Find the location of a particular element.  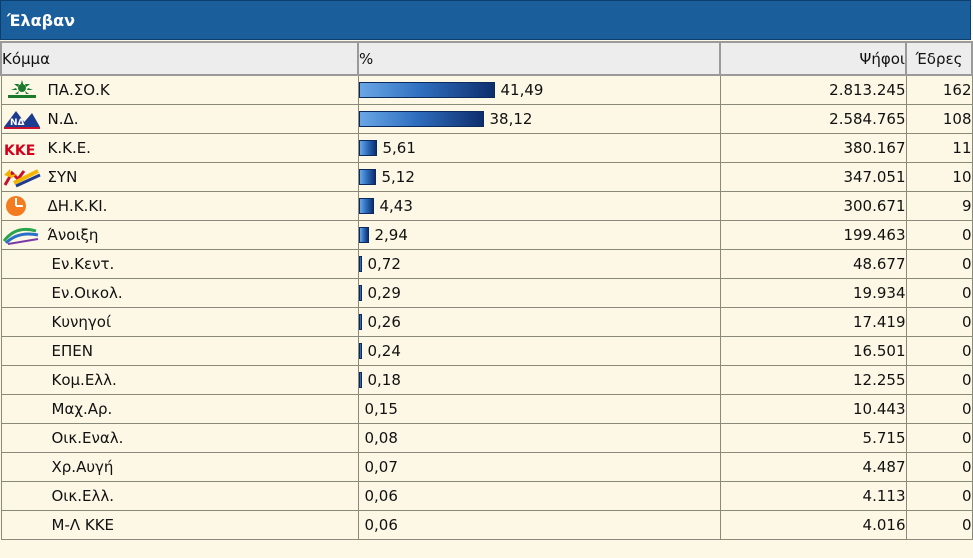

pasok-logo-icon is located at coordinates (22, 90).